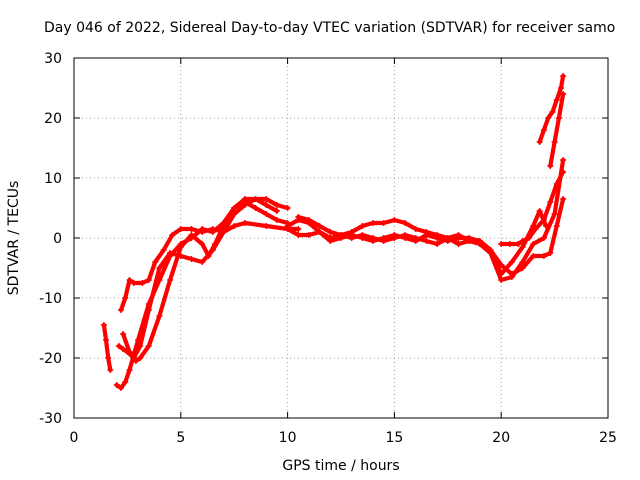 The image size is (640, 480). Describe the element at coordinates (53, 179) in the screenshot. I see `y-tick-label: 10` at that location.